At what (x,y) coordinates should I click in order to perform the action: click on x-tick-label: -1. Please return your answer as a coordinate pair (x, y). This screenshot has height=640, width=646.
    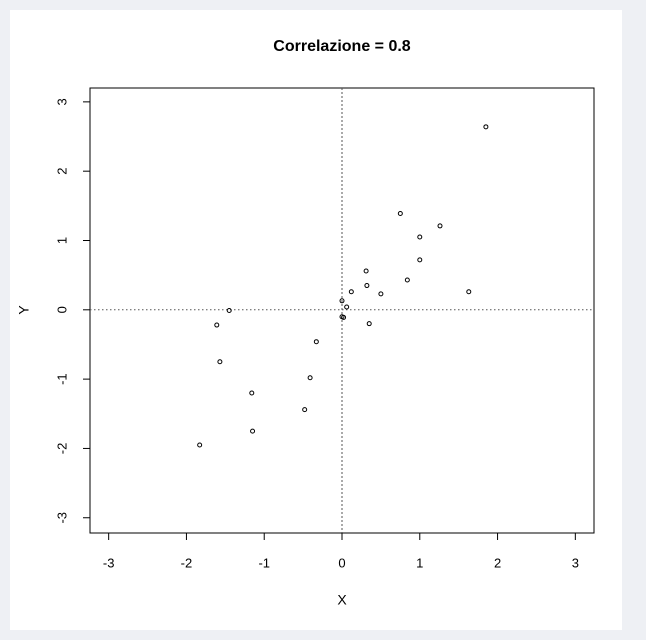
    Looking at the image, I should click on (264, 562).